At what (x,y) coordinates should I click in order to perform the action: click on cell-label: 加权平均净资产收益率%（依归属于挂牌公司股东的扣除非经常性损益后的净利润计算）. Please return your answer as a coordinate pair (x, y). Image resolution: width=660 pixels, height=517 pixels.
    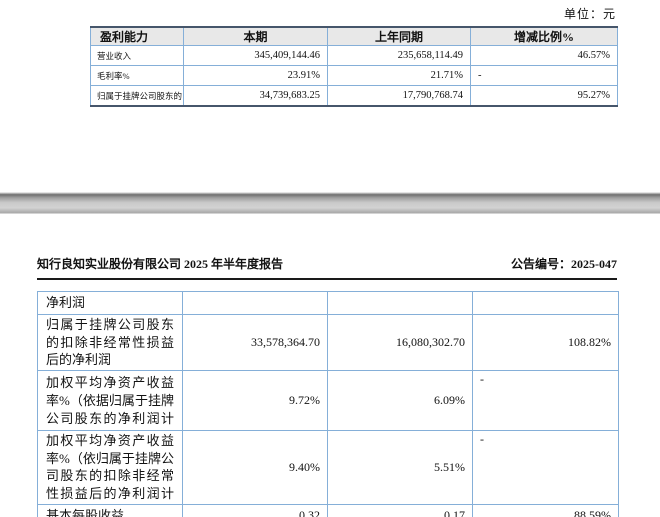
    Looking at the image, I should click on (110, 467).